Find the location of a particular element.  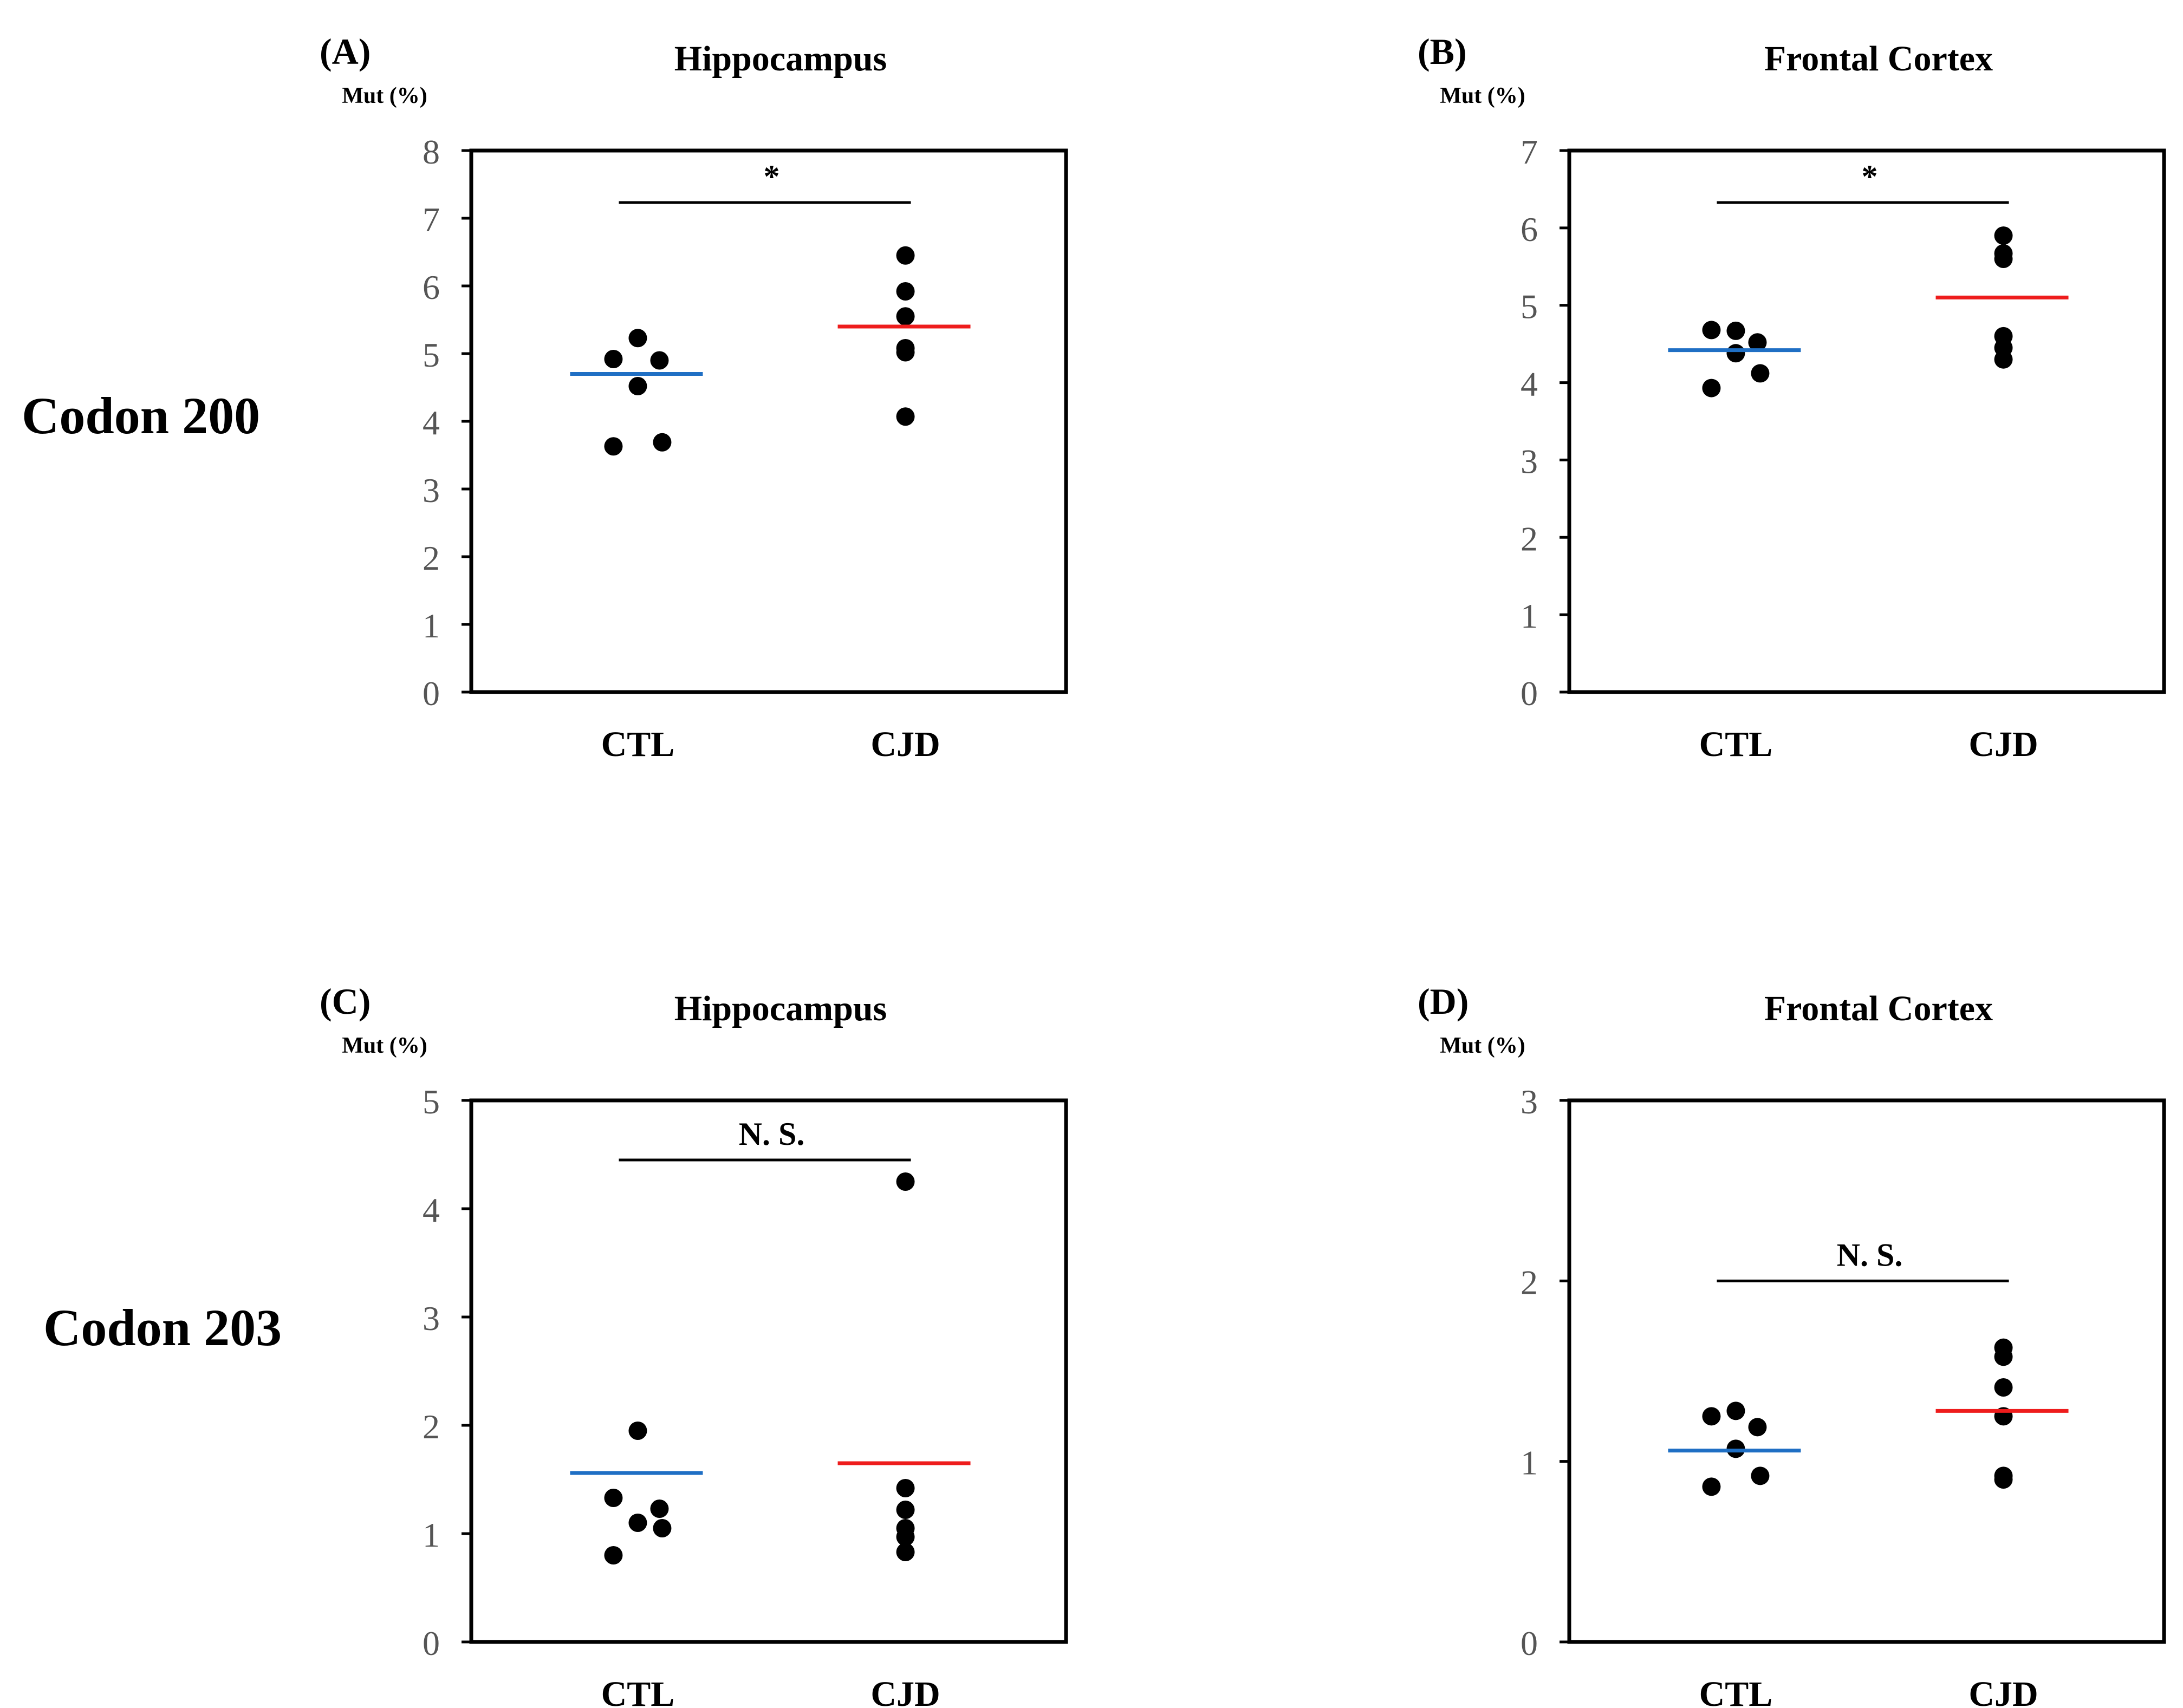

row-label-codon-203: Codon 203 is located at coordinates (163, 1328).